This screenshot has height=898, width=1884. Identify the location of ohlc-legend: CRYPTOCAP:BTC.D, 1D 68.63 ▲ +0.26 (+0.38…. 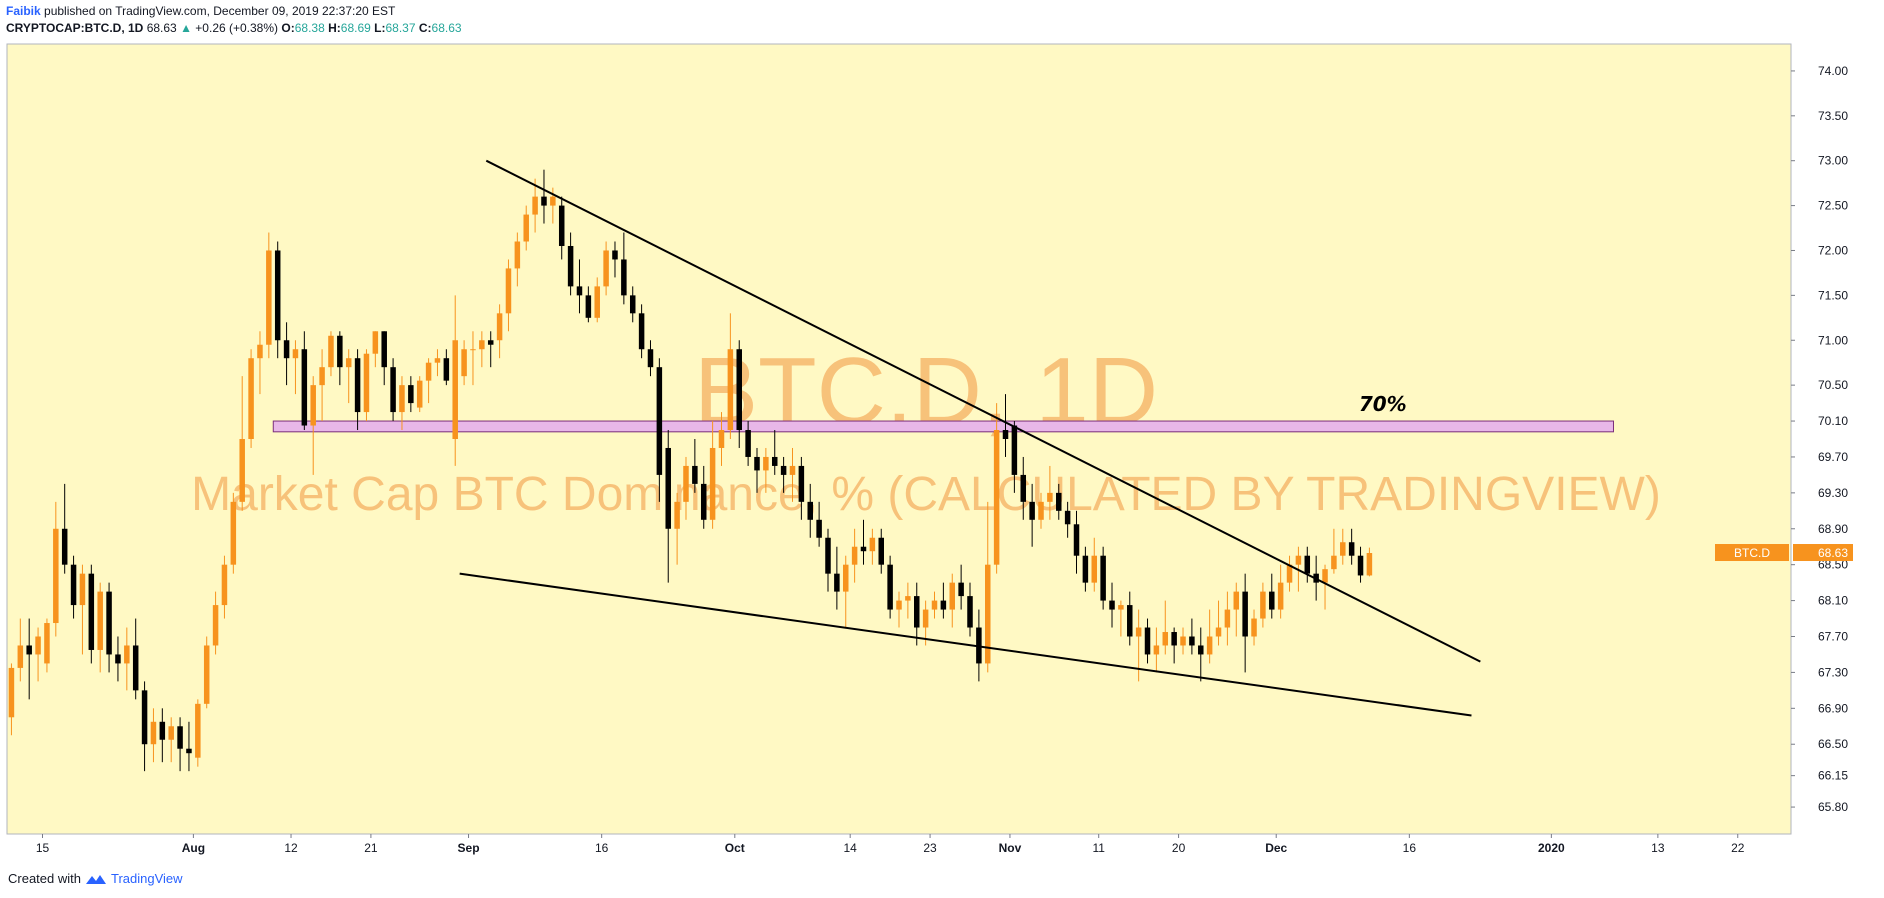
(234, 28).